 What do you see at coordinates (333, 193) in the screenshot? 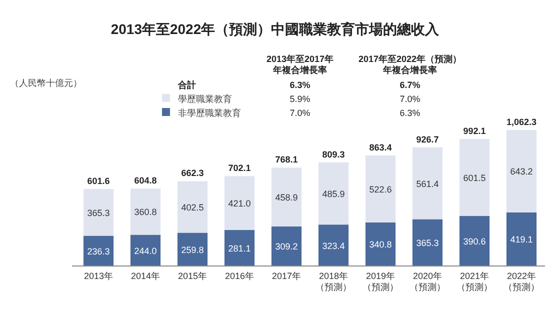
I see `data-label: 485.9` at bounding box center [333, 193].